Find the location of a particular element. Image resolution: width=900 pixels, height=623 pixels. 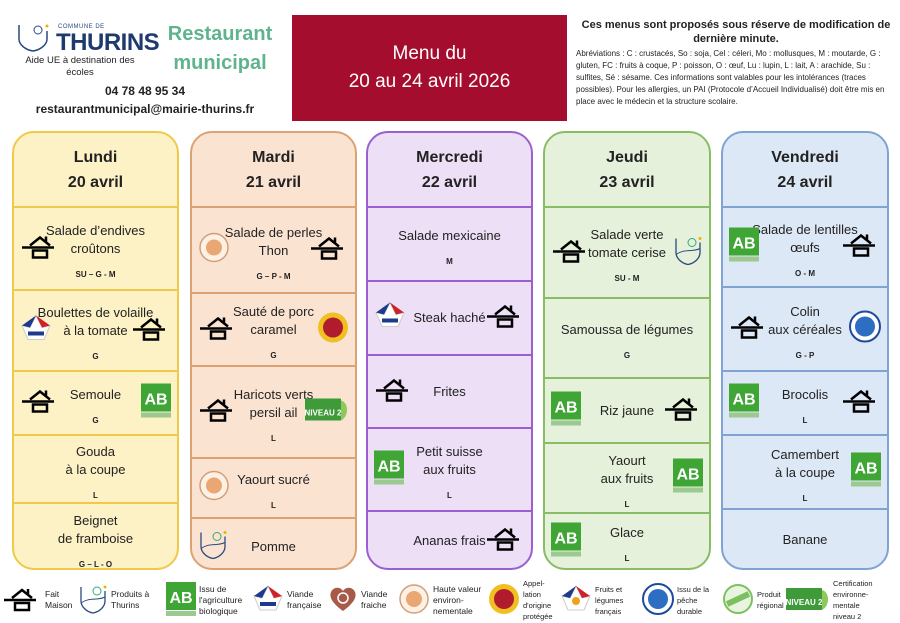

day-name: Mardi is located at coordinates (273, 157).